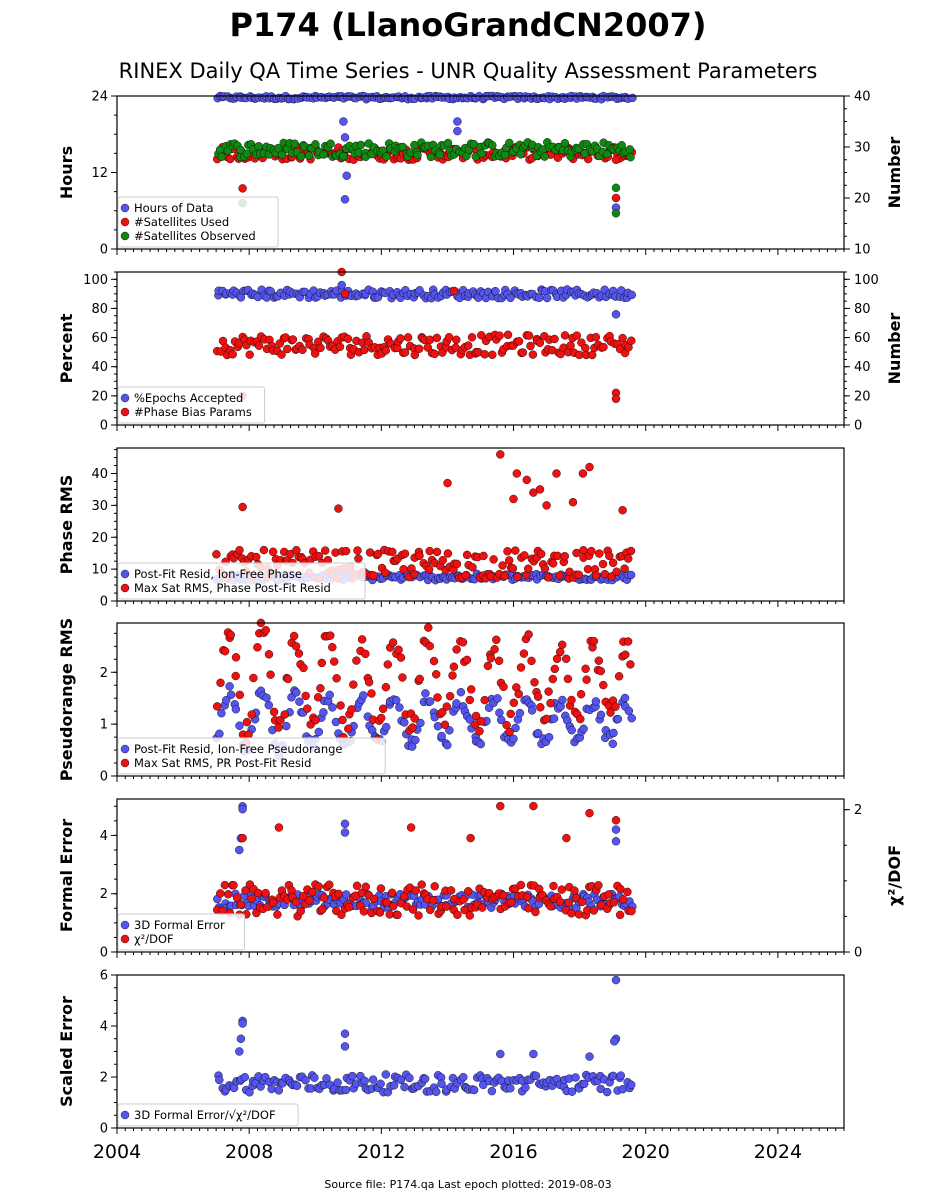  What do you see at coordinates (424, 861) in the screenshot?
I see `series-2-points` at bounding box center [424, 861].